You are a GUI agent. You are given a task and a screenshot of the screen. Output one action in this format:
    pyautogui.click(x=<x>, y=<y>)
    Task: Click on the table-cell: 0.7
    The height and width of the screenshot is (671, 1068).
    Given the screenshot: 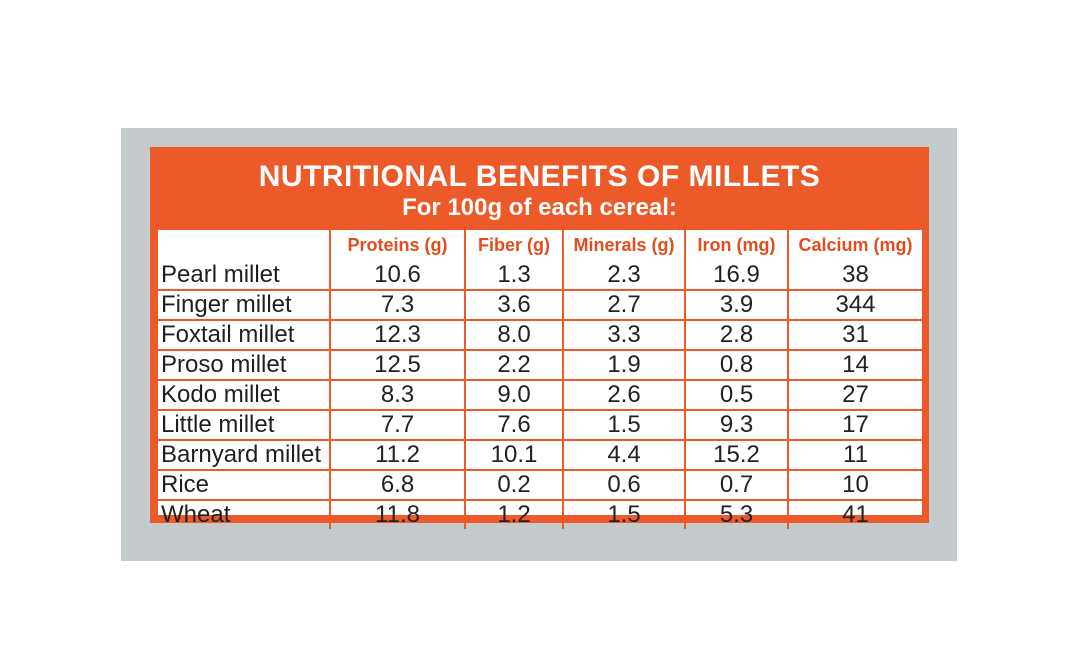 What is the action you would take?
    pyautogui.click(x=737, y=485)
    